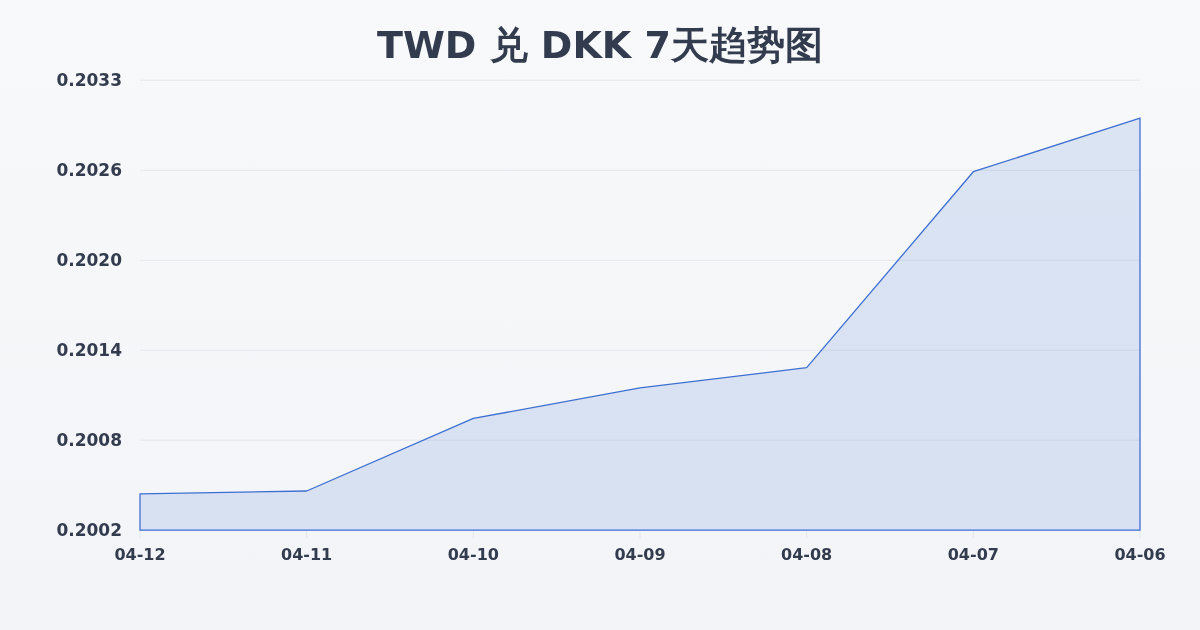 The height and width of the screenshot is (630, 1200). I want to click on y-tick-label: 0.2020, so click(89, 260).